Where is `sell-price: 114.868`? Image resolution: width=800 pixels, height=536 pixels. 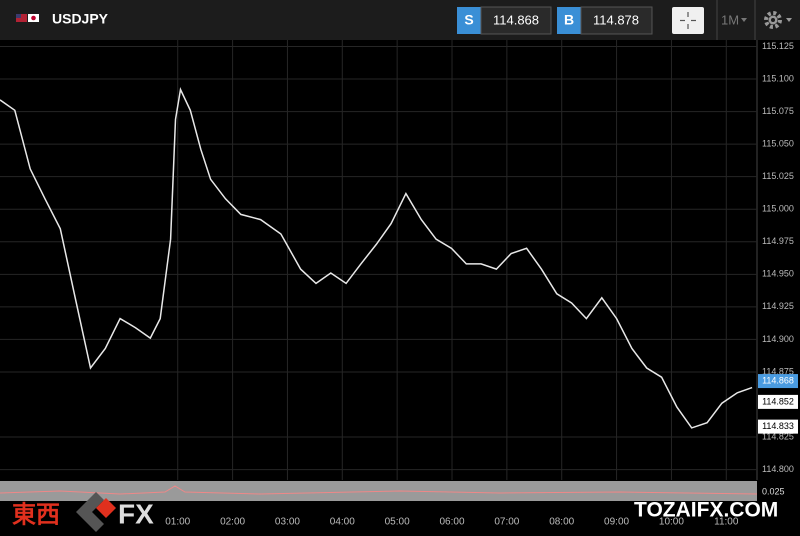 sell-price: 114.868 is located at coordinates (516, 19).